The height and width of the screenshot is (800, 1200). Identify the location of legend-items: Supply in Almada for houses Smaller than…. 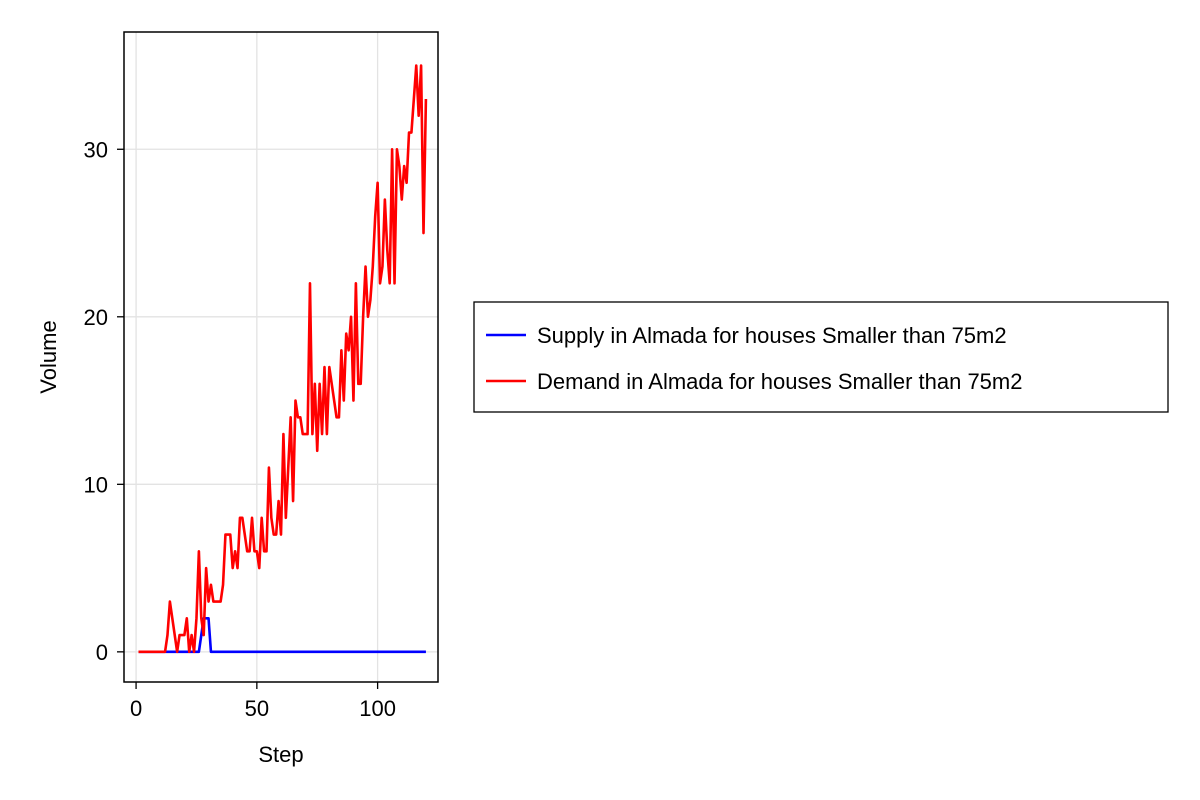
(754, 358).